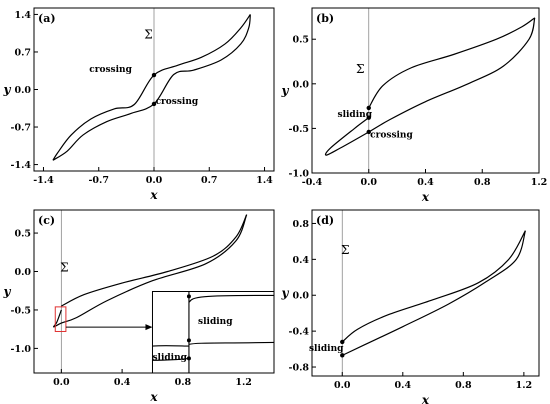  I want to click on y-tick-label: -1.4, so click(21, 165).